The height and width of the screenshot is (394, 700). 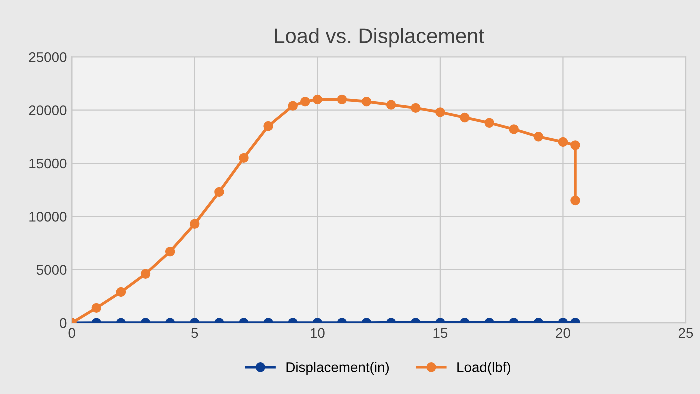 What do you see at coordinates (317, 333) in the screenshot?
I see `x-tick-label: 10` at bounding box center [317, 333].